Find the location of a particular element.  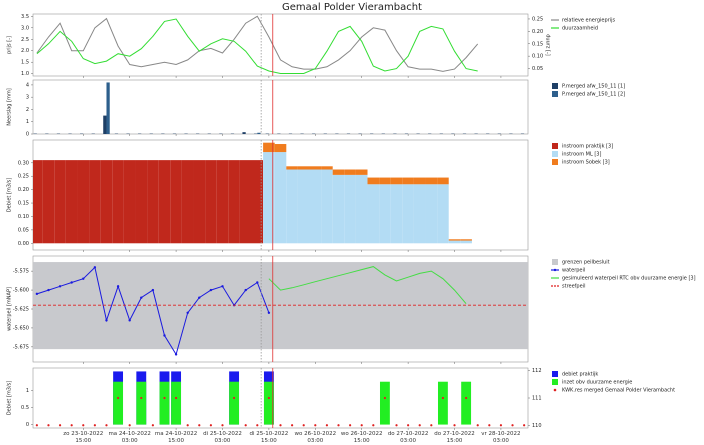

legend-label: waterpeil is located at coordinates (573, 271).